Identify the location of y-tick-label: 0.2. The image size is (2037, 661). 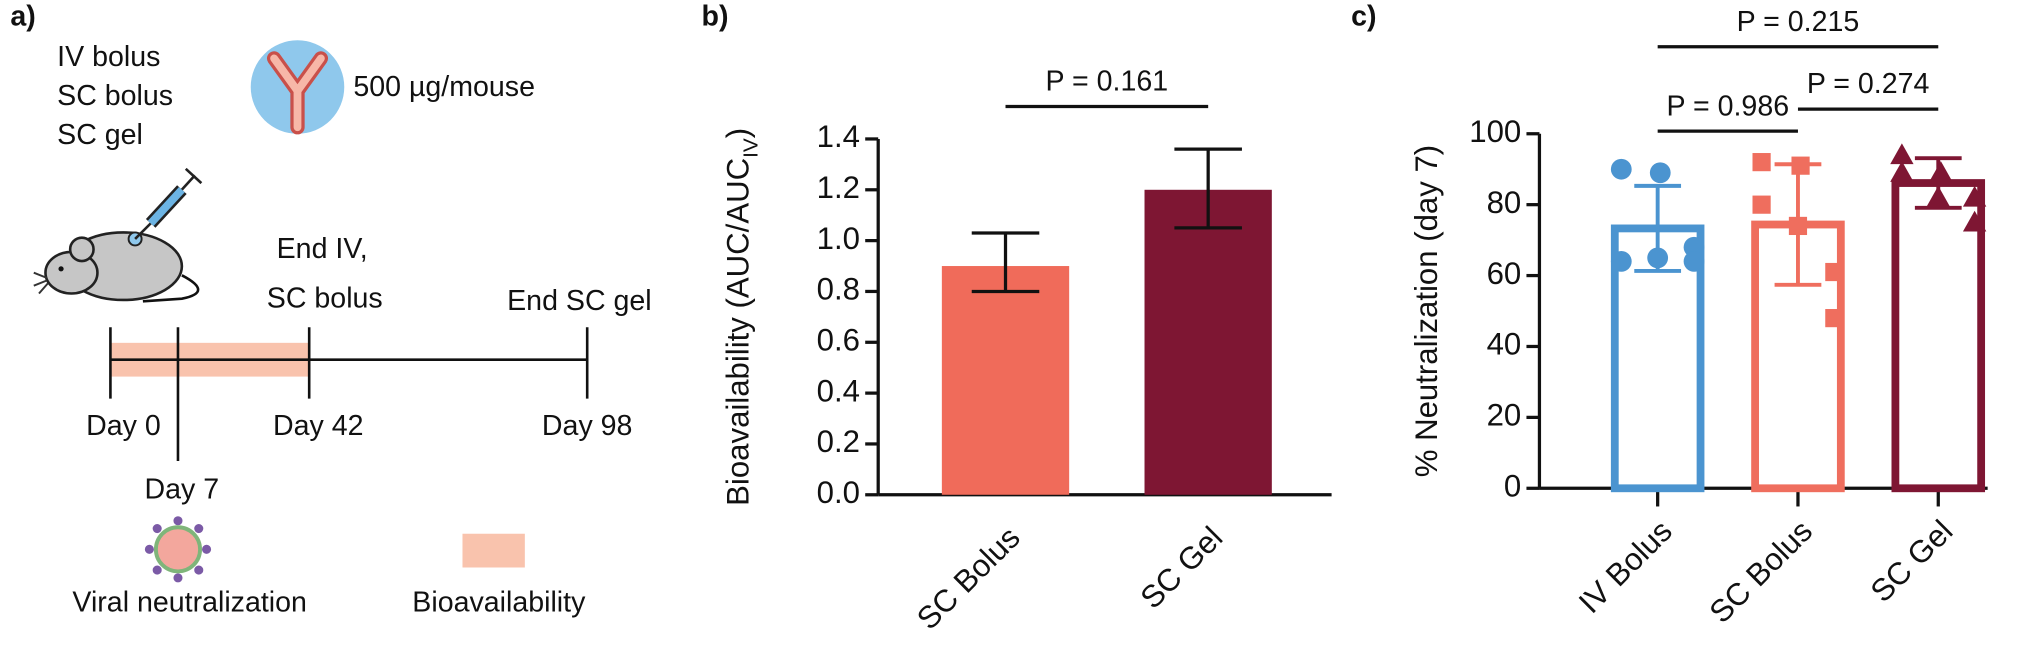
(838, 441).